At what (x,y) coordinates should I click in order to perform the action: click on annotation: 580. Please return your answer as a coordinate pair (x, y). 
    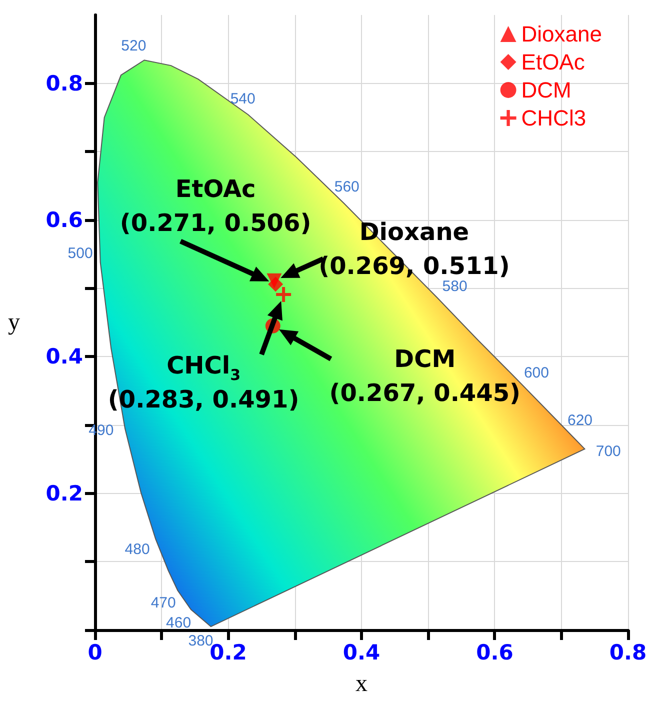
    Looking at the image, I should click on (455, 287).